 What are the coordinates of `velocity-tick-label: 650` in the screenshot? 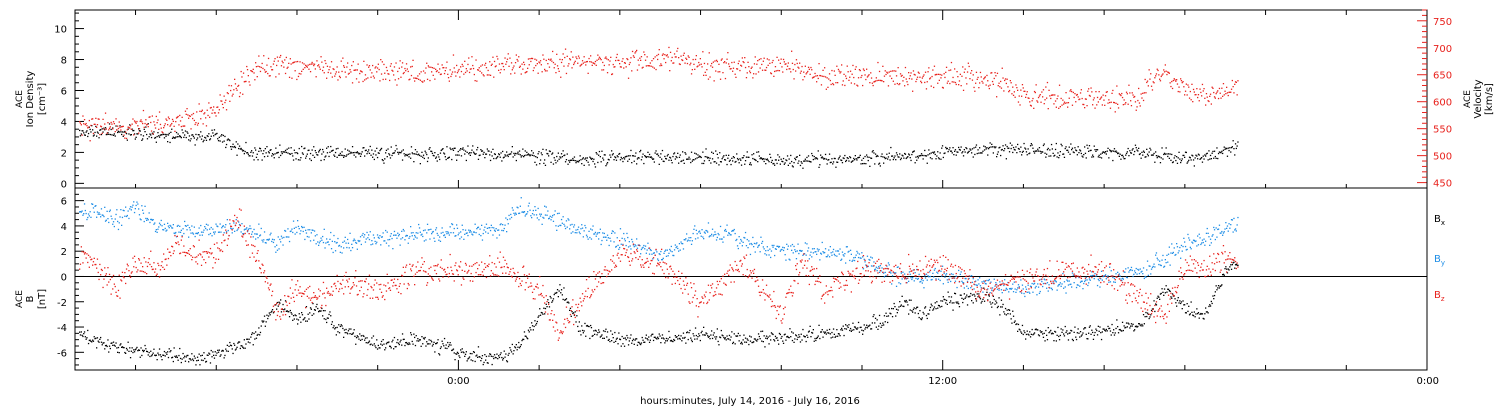 It's located at (1442, 76).